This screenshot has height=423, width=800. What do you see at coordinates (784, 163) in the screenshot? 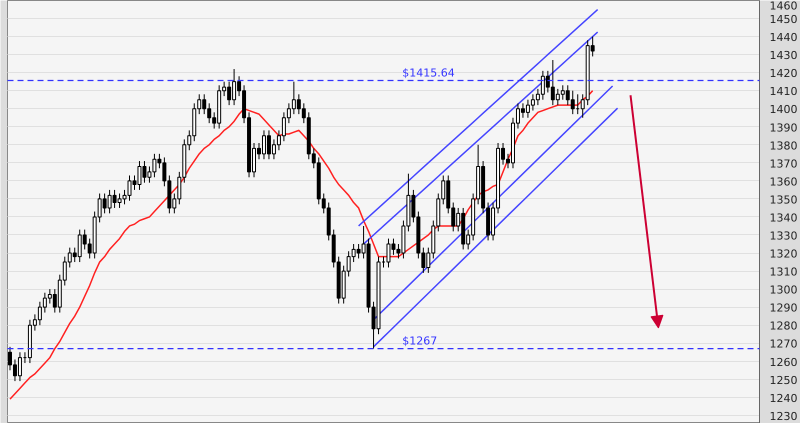
I see `y-tick-label: 1370` at bounding box center [784, 163].